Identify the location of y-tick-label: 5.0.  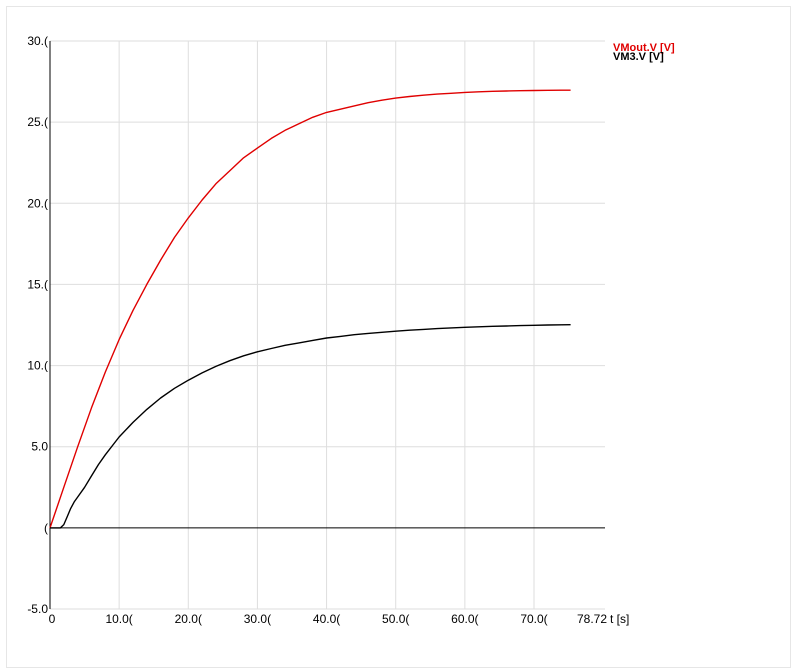
(39, 447).